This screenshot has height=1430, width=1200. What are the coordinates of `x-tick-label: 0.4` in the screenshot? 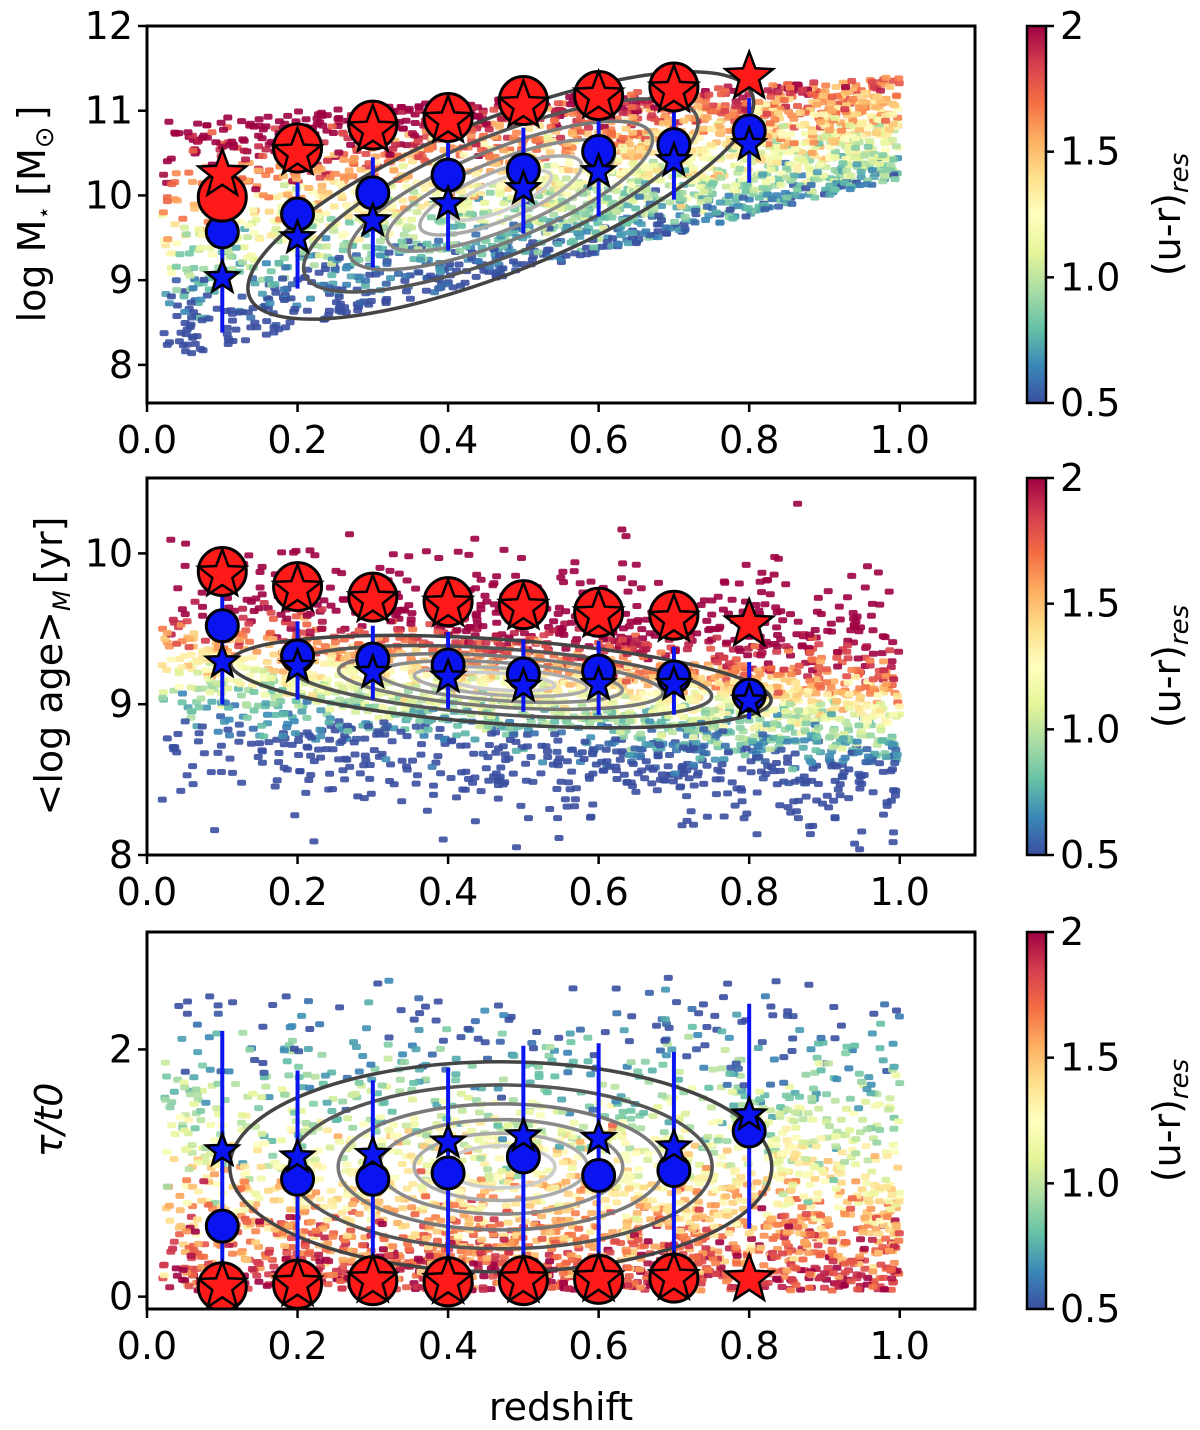 It's located at (448, 440).